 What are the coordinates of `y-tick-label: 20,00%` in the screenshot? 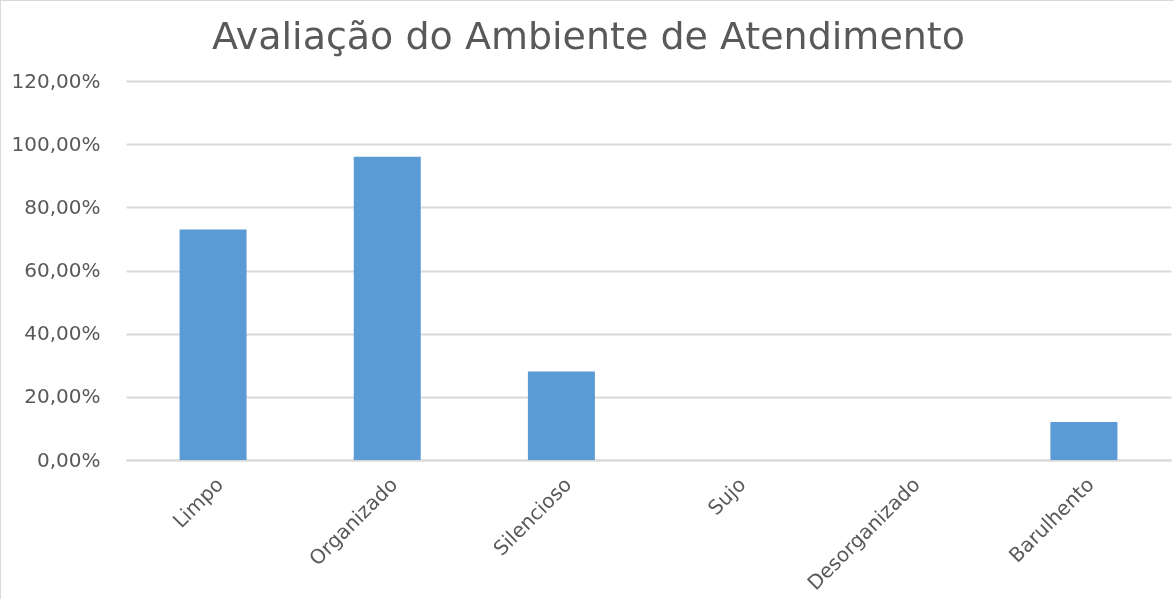 It's located at (62, 396).